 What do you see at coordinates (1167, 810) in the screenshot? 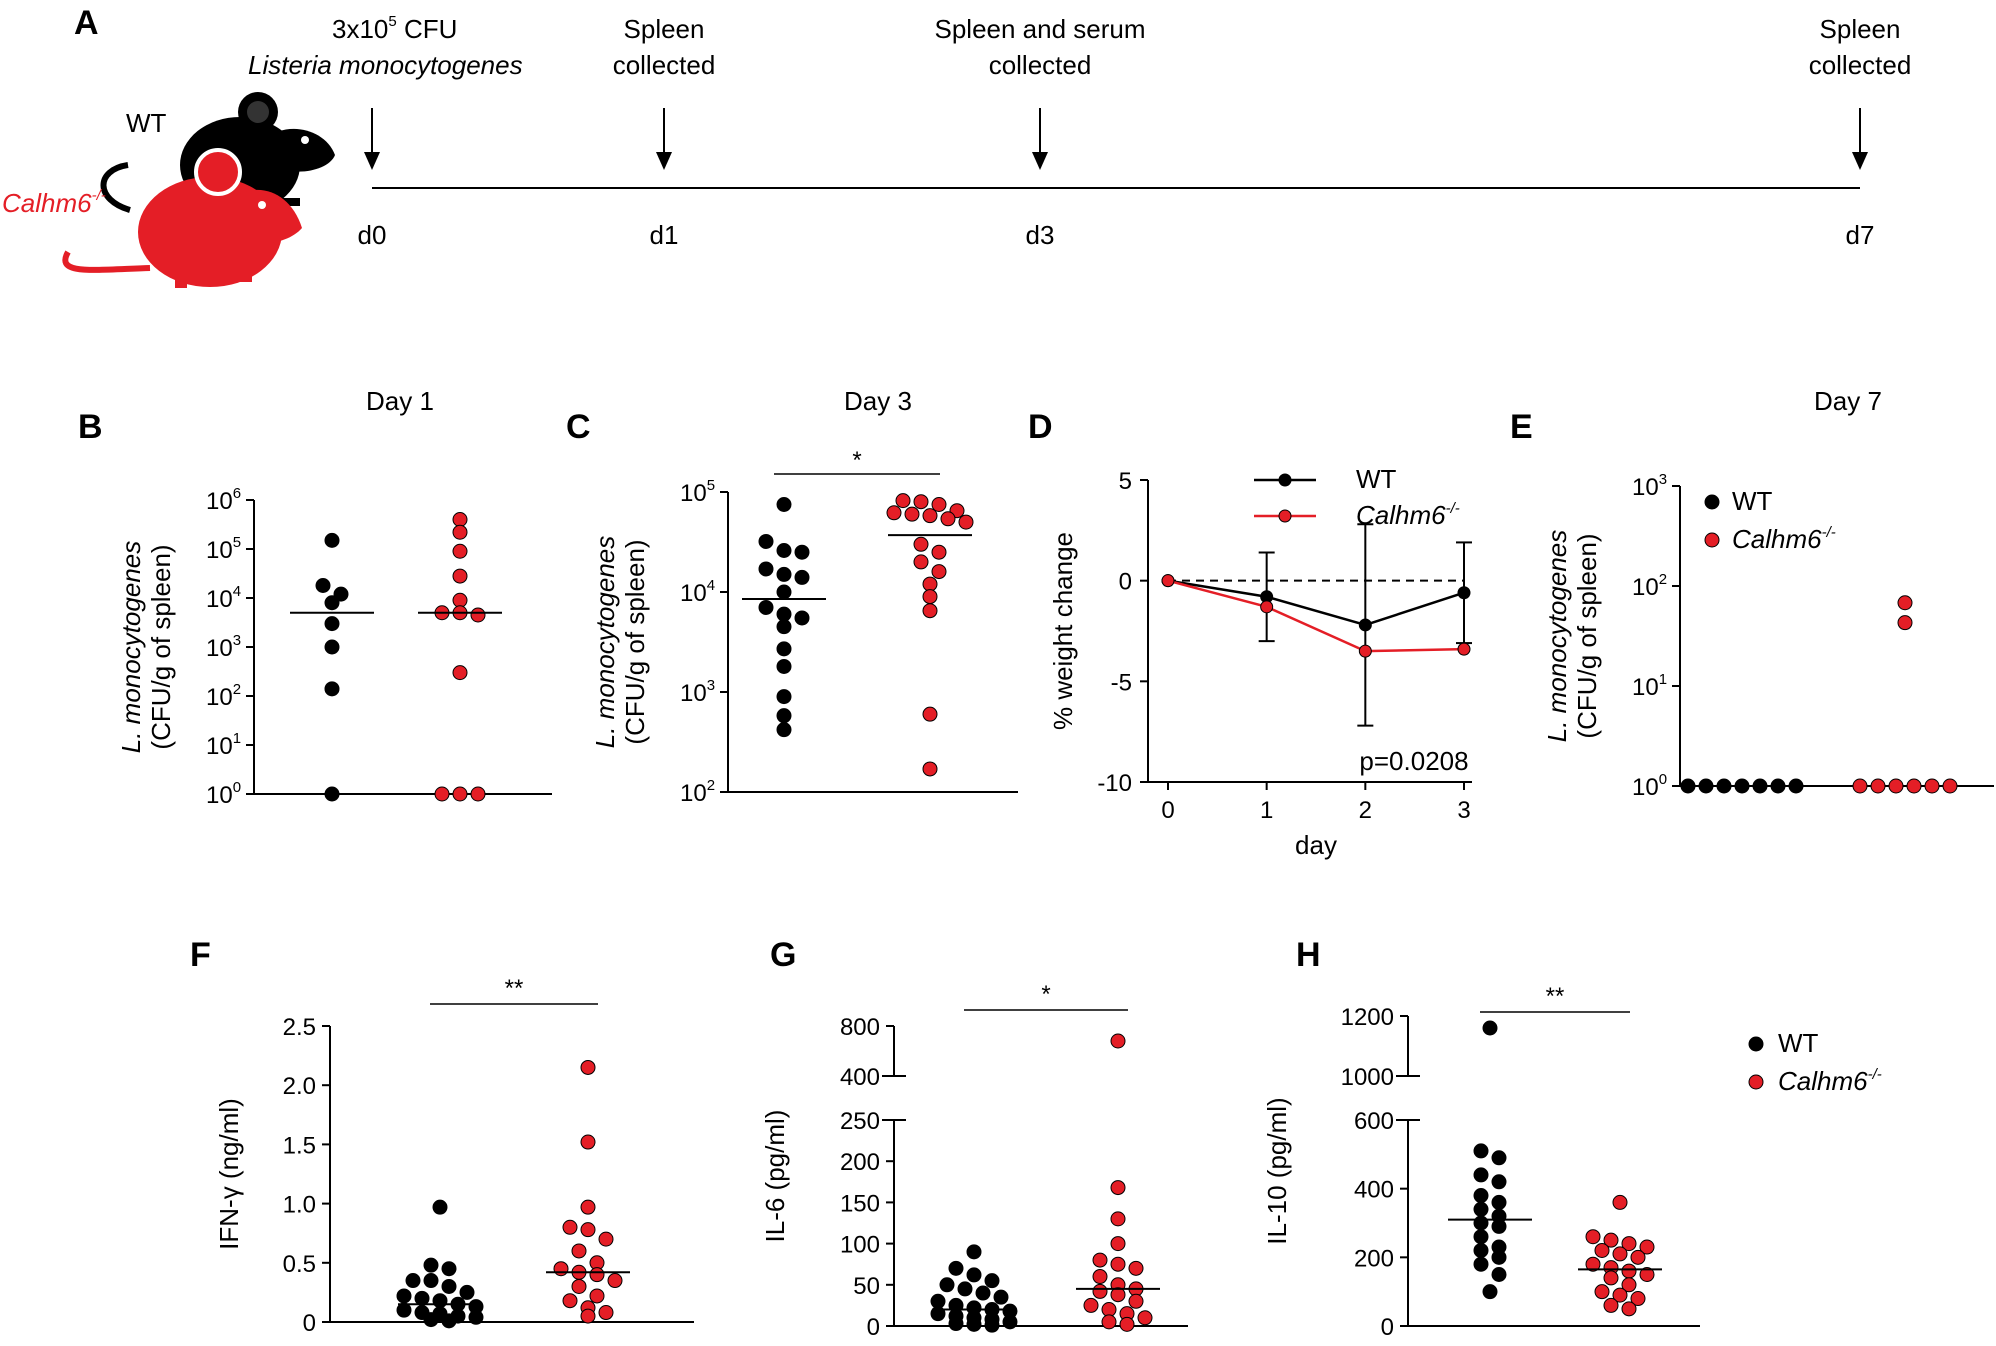
I see `x-tick-label: 0` at bounding box center [1167, 810].